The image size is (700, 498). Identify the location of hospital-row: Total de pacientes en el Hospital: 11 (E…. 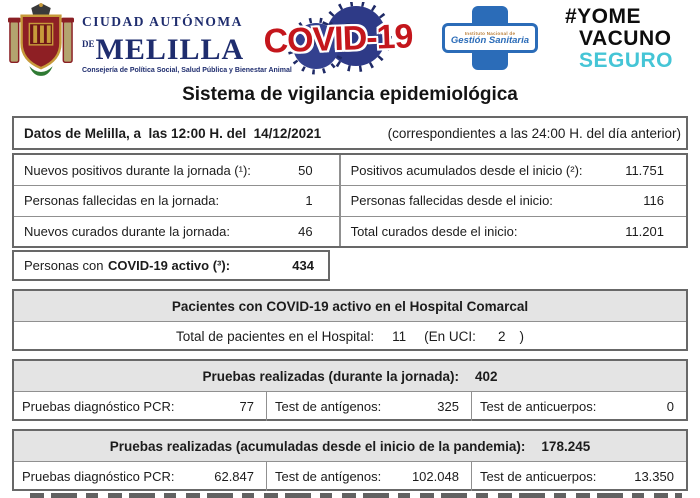
(350, 336).